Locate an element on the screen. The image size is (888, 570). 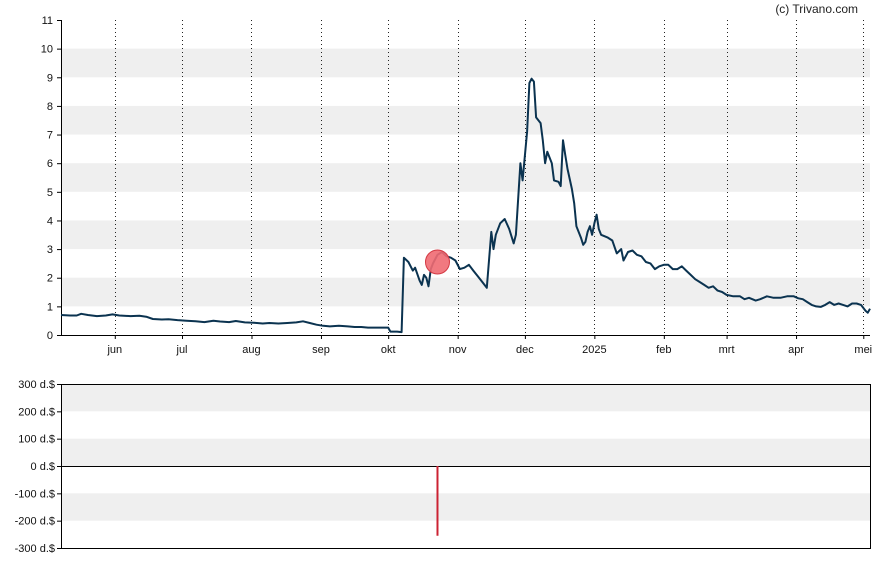
price-y-tick-label: 5 is located at coordinates (50, 193).